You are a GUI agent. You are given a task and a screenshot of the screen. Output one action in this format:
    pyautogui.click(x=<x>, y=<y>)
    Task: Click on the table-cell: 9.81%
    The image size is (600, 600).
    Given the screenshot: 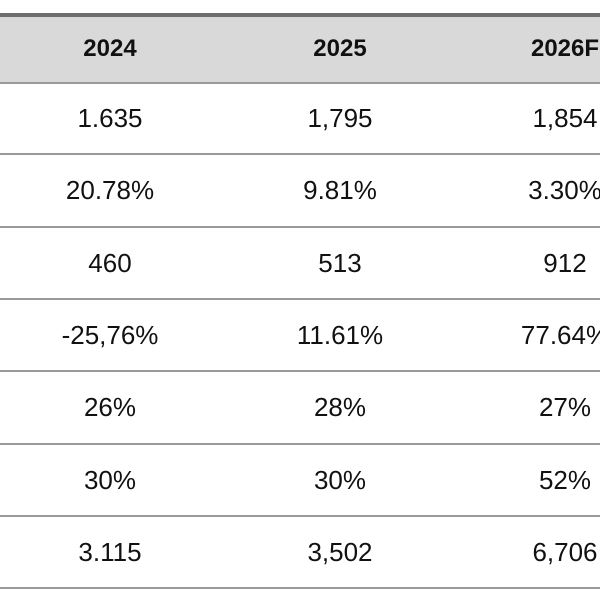 What is the action you would take?
    pyautogui.click(x=340, y=190)
    